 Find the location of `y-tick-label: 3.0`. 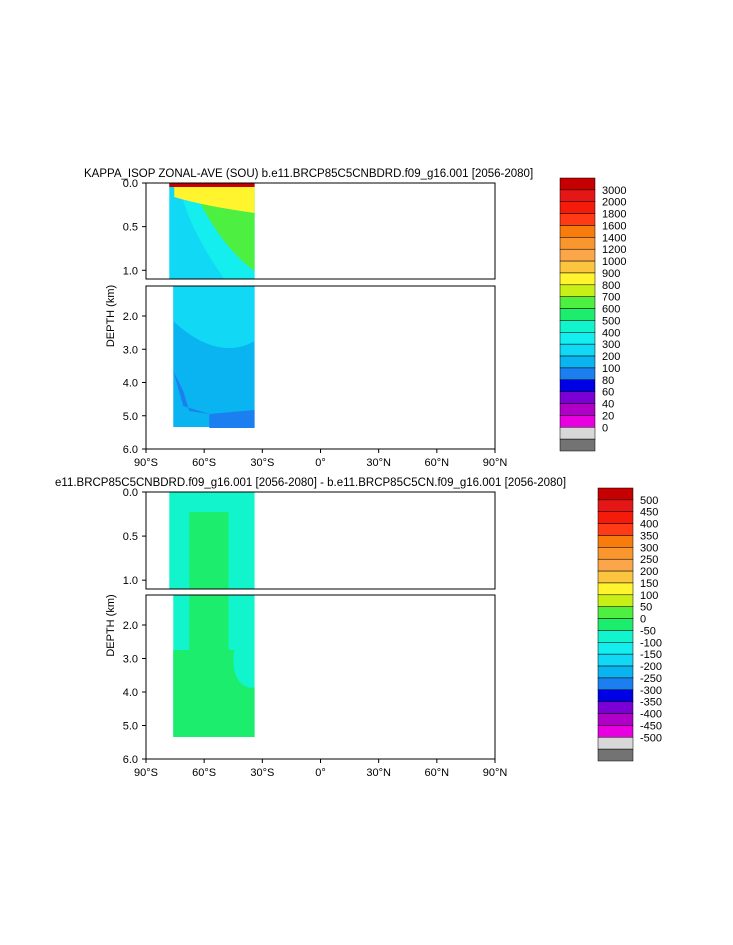

y-tick-label: 3.0 is located at coordinates (130, 350).